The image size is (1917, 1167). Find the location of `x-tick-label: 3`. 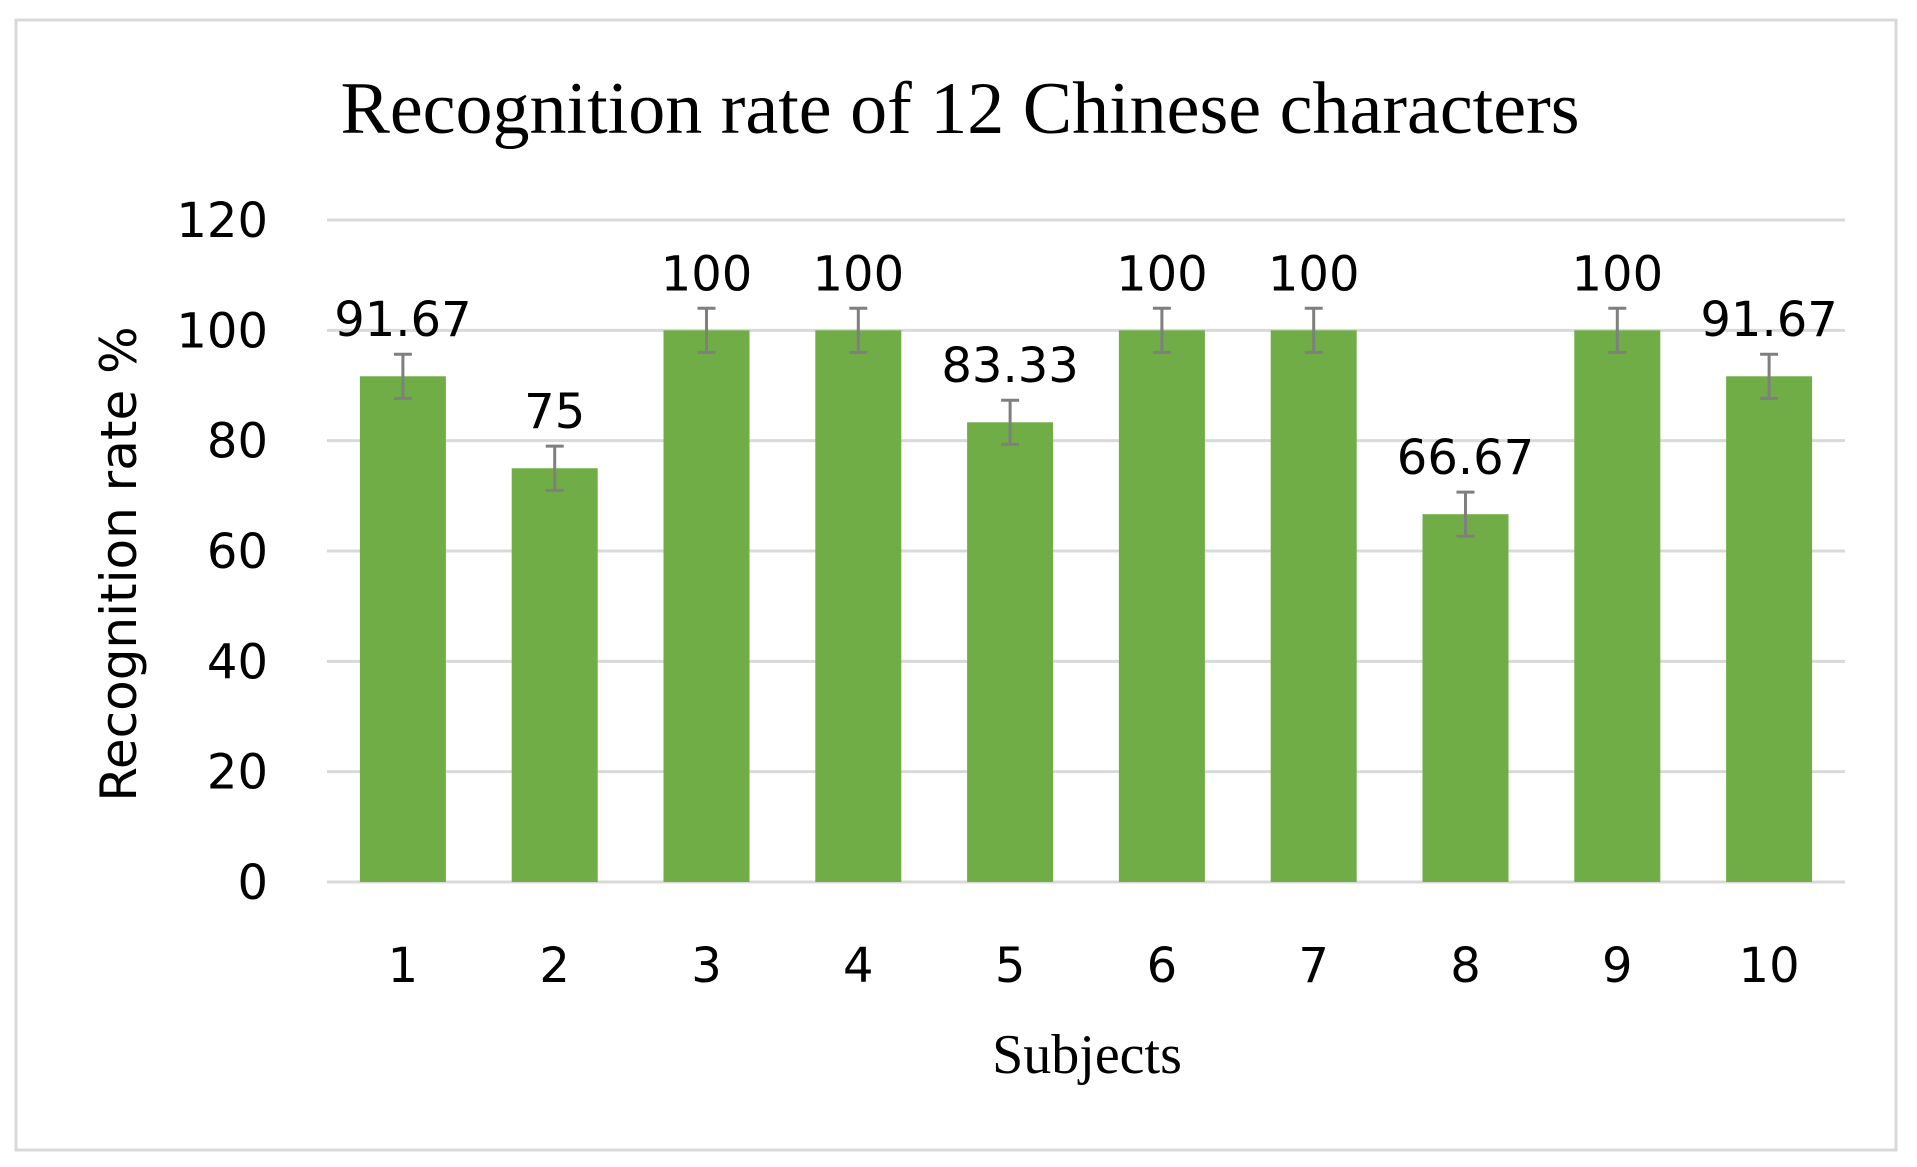

x-tick-label: 3 is located at coordinates (706, 966).